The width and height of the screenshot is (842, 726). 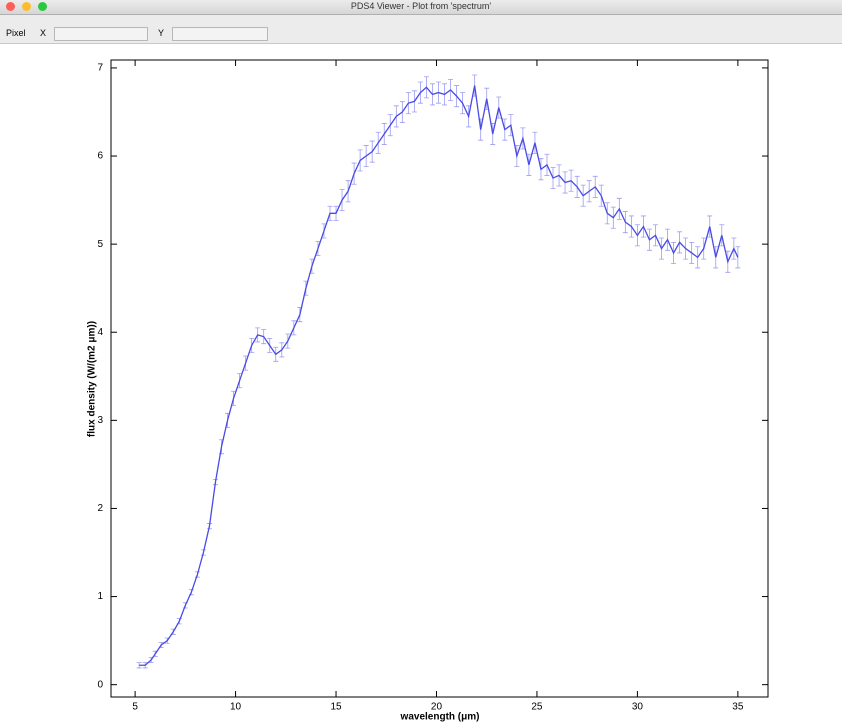 What do you see at coordinates (100, 332) in the screenshot?
I see `y-tick-label: 4` at bounding box center [100, 332].